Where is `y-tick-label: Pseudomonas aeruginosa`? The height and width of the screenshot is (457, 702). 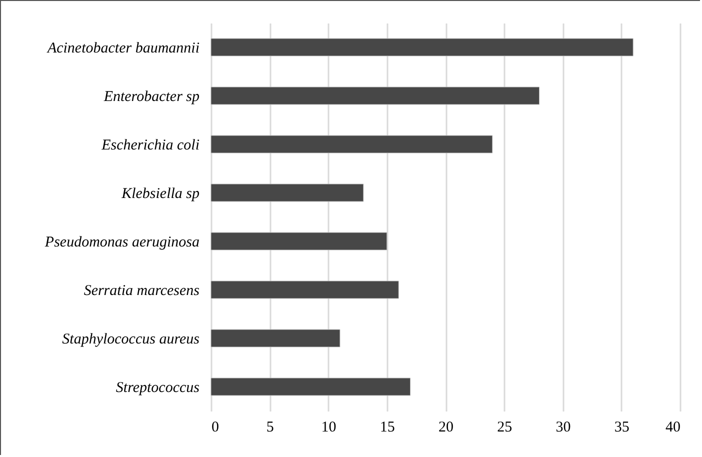 y-tick-label: Pseudomonas aeruginosa is located at coordinates (122, 242).